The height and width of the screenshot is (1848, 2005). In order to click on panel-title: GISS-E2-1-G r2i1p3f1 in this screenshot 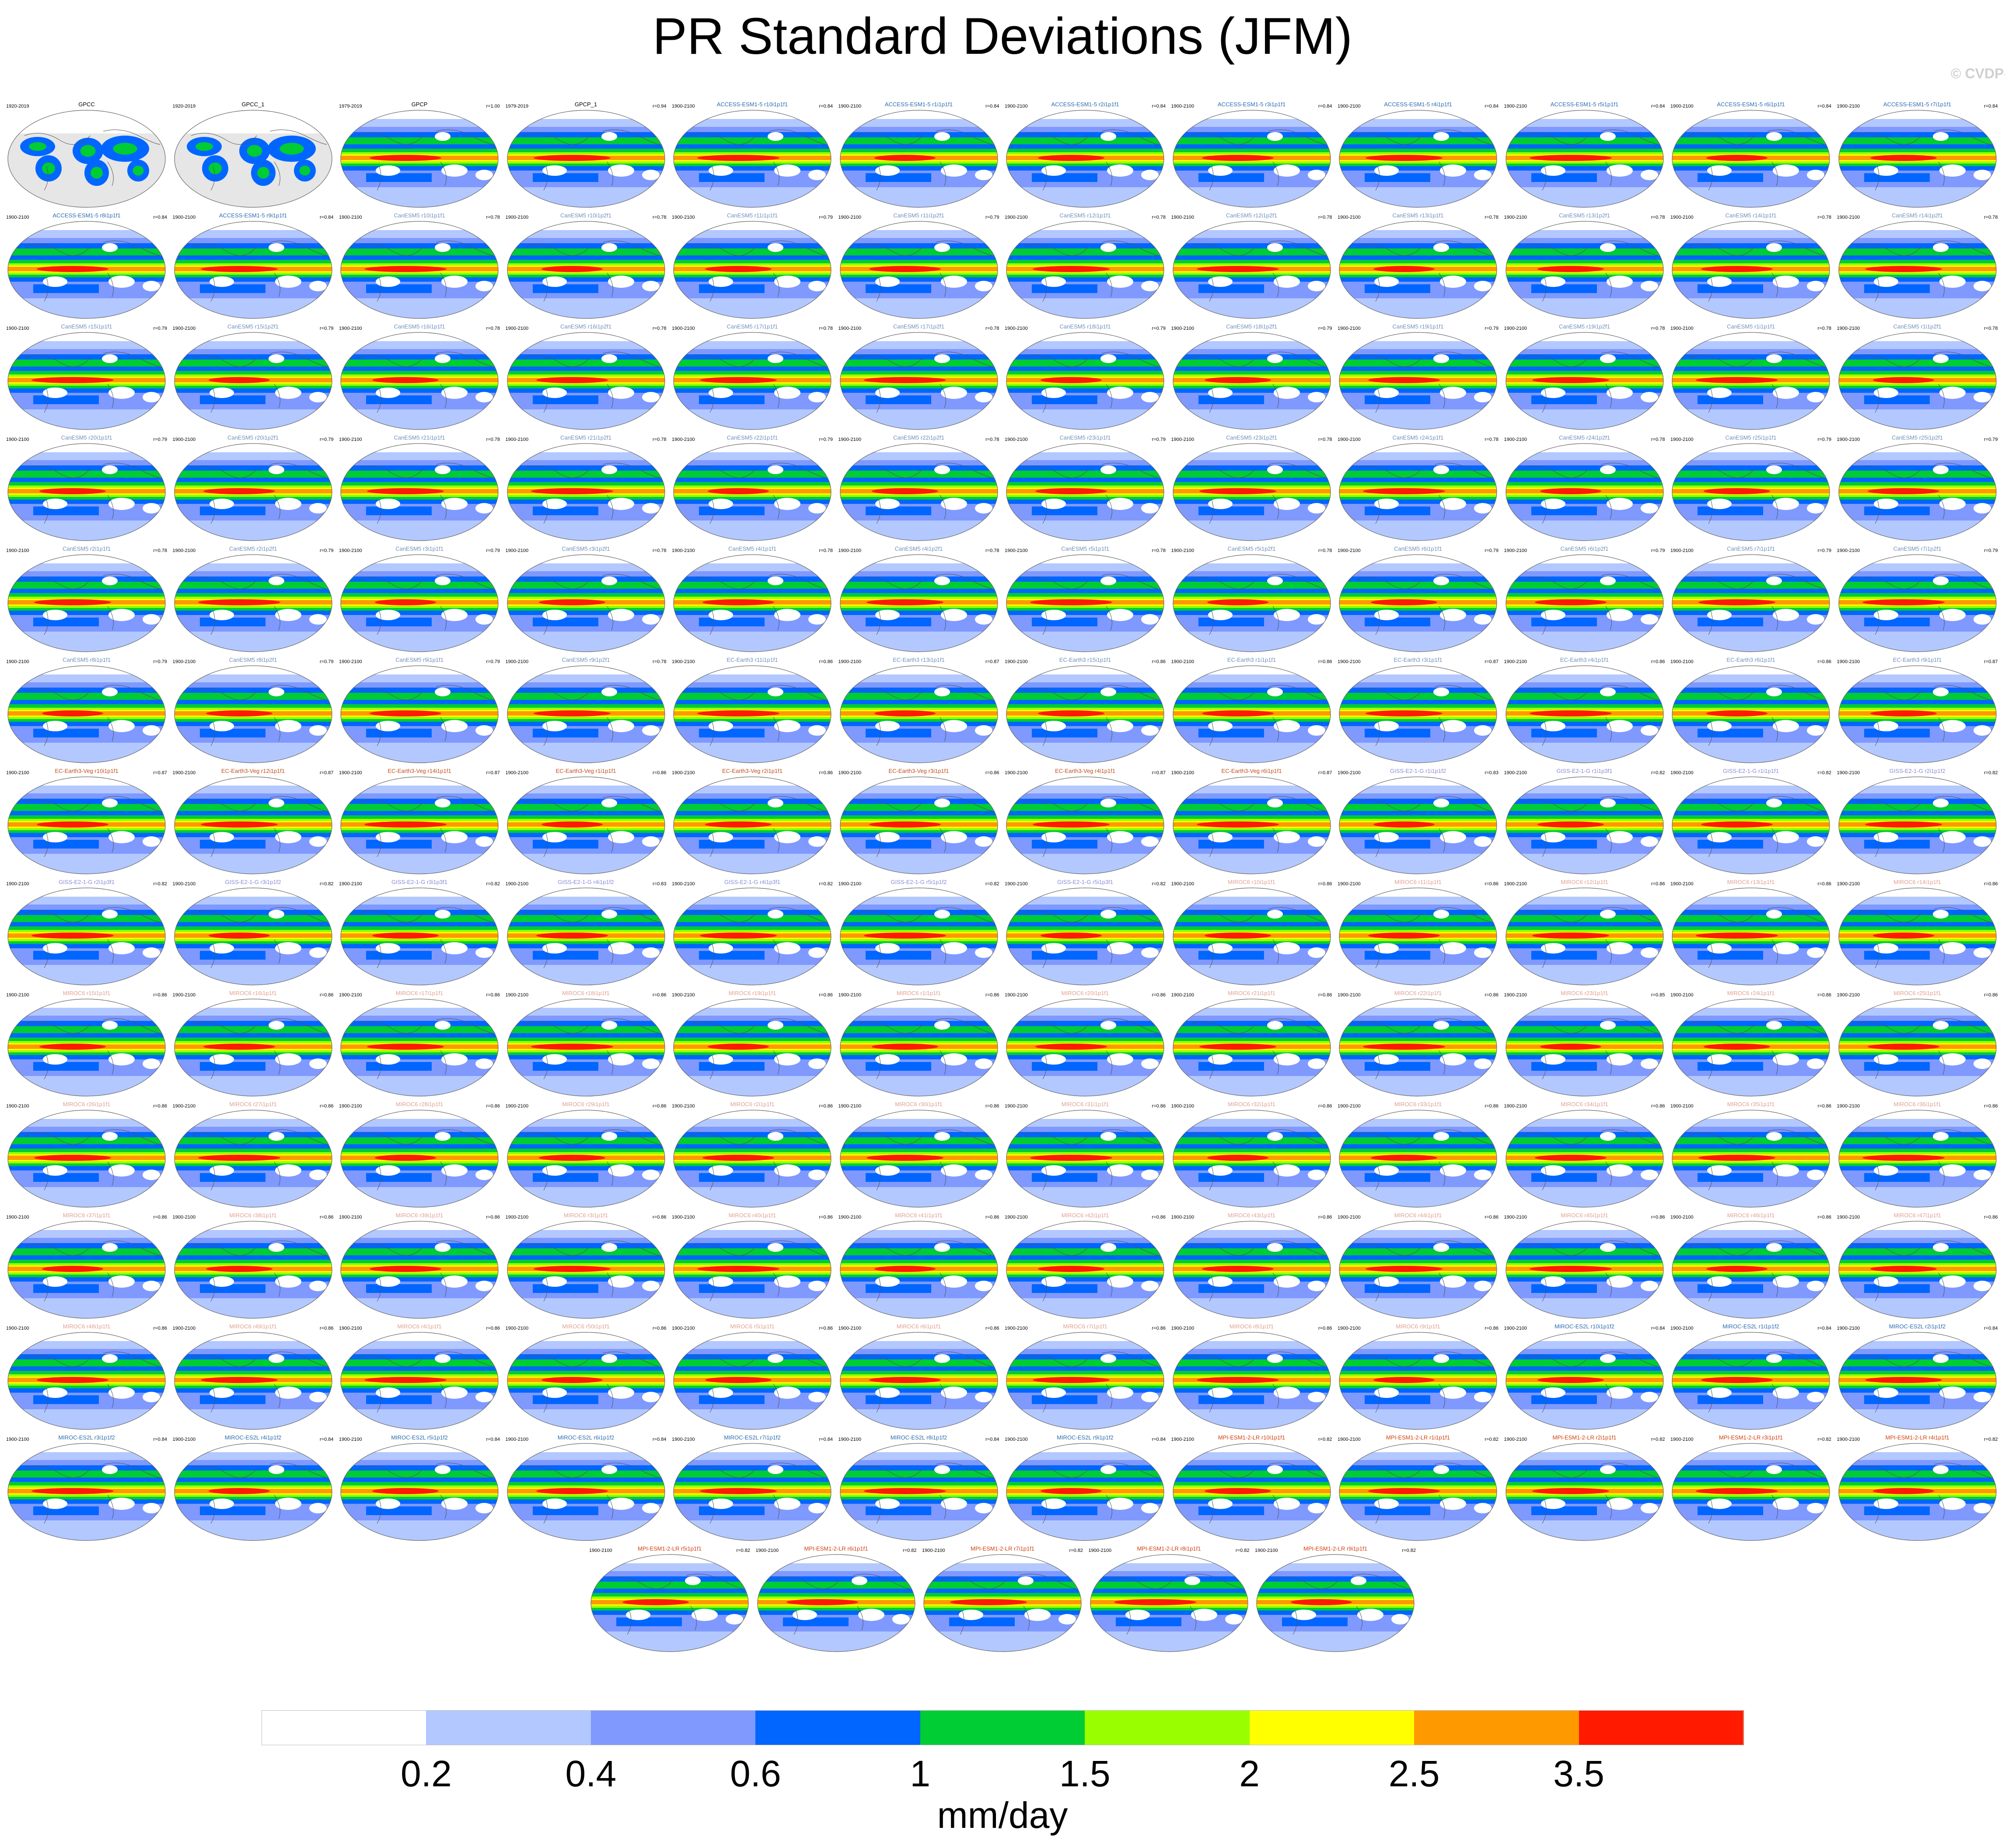, I will do `click(87, 882)`.